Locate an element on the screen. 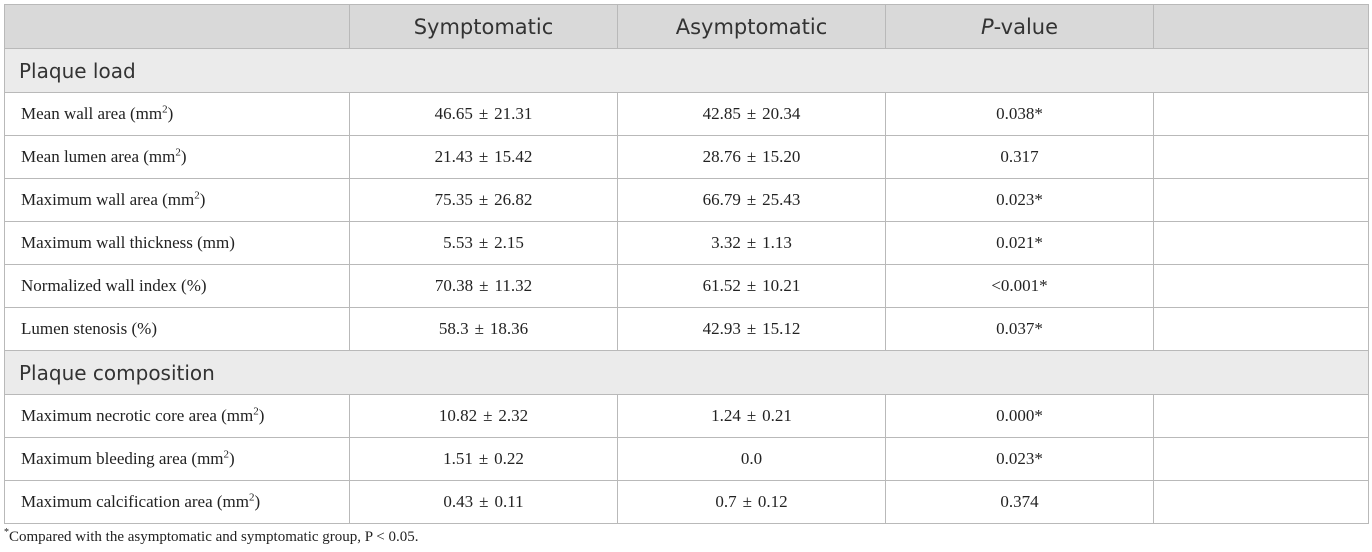 The height and width of the screenshot is (552, 1372). asymptomatic-cell: 28.76 ±15.20 is located at coordinates (751, 157).